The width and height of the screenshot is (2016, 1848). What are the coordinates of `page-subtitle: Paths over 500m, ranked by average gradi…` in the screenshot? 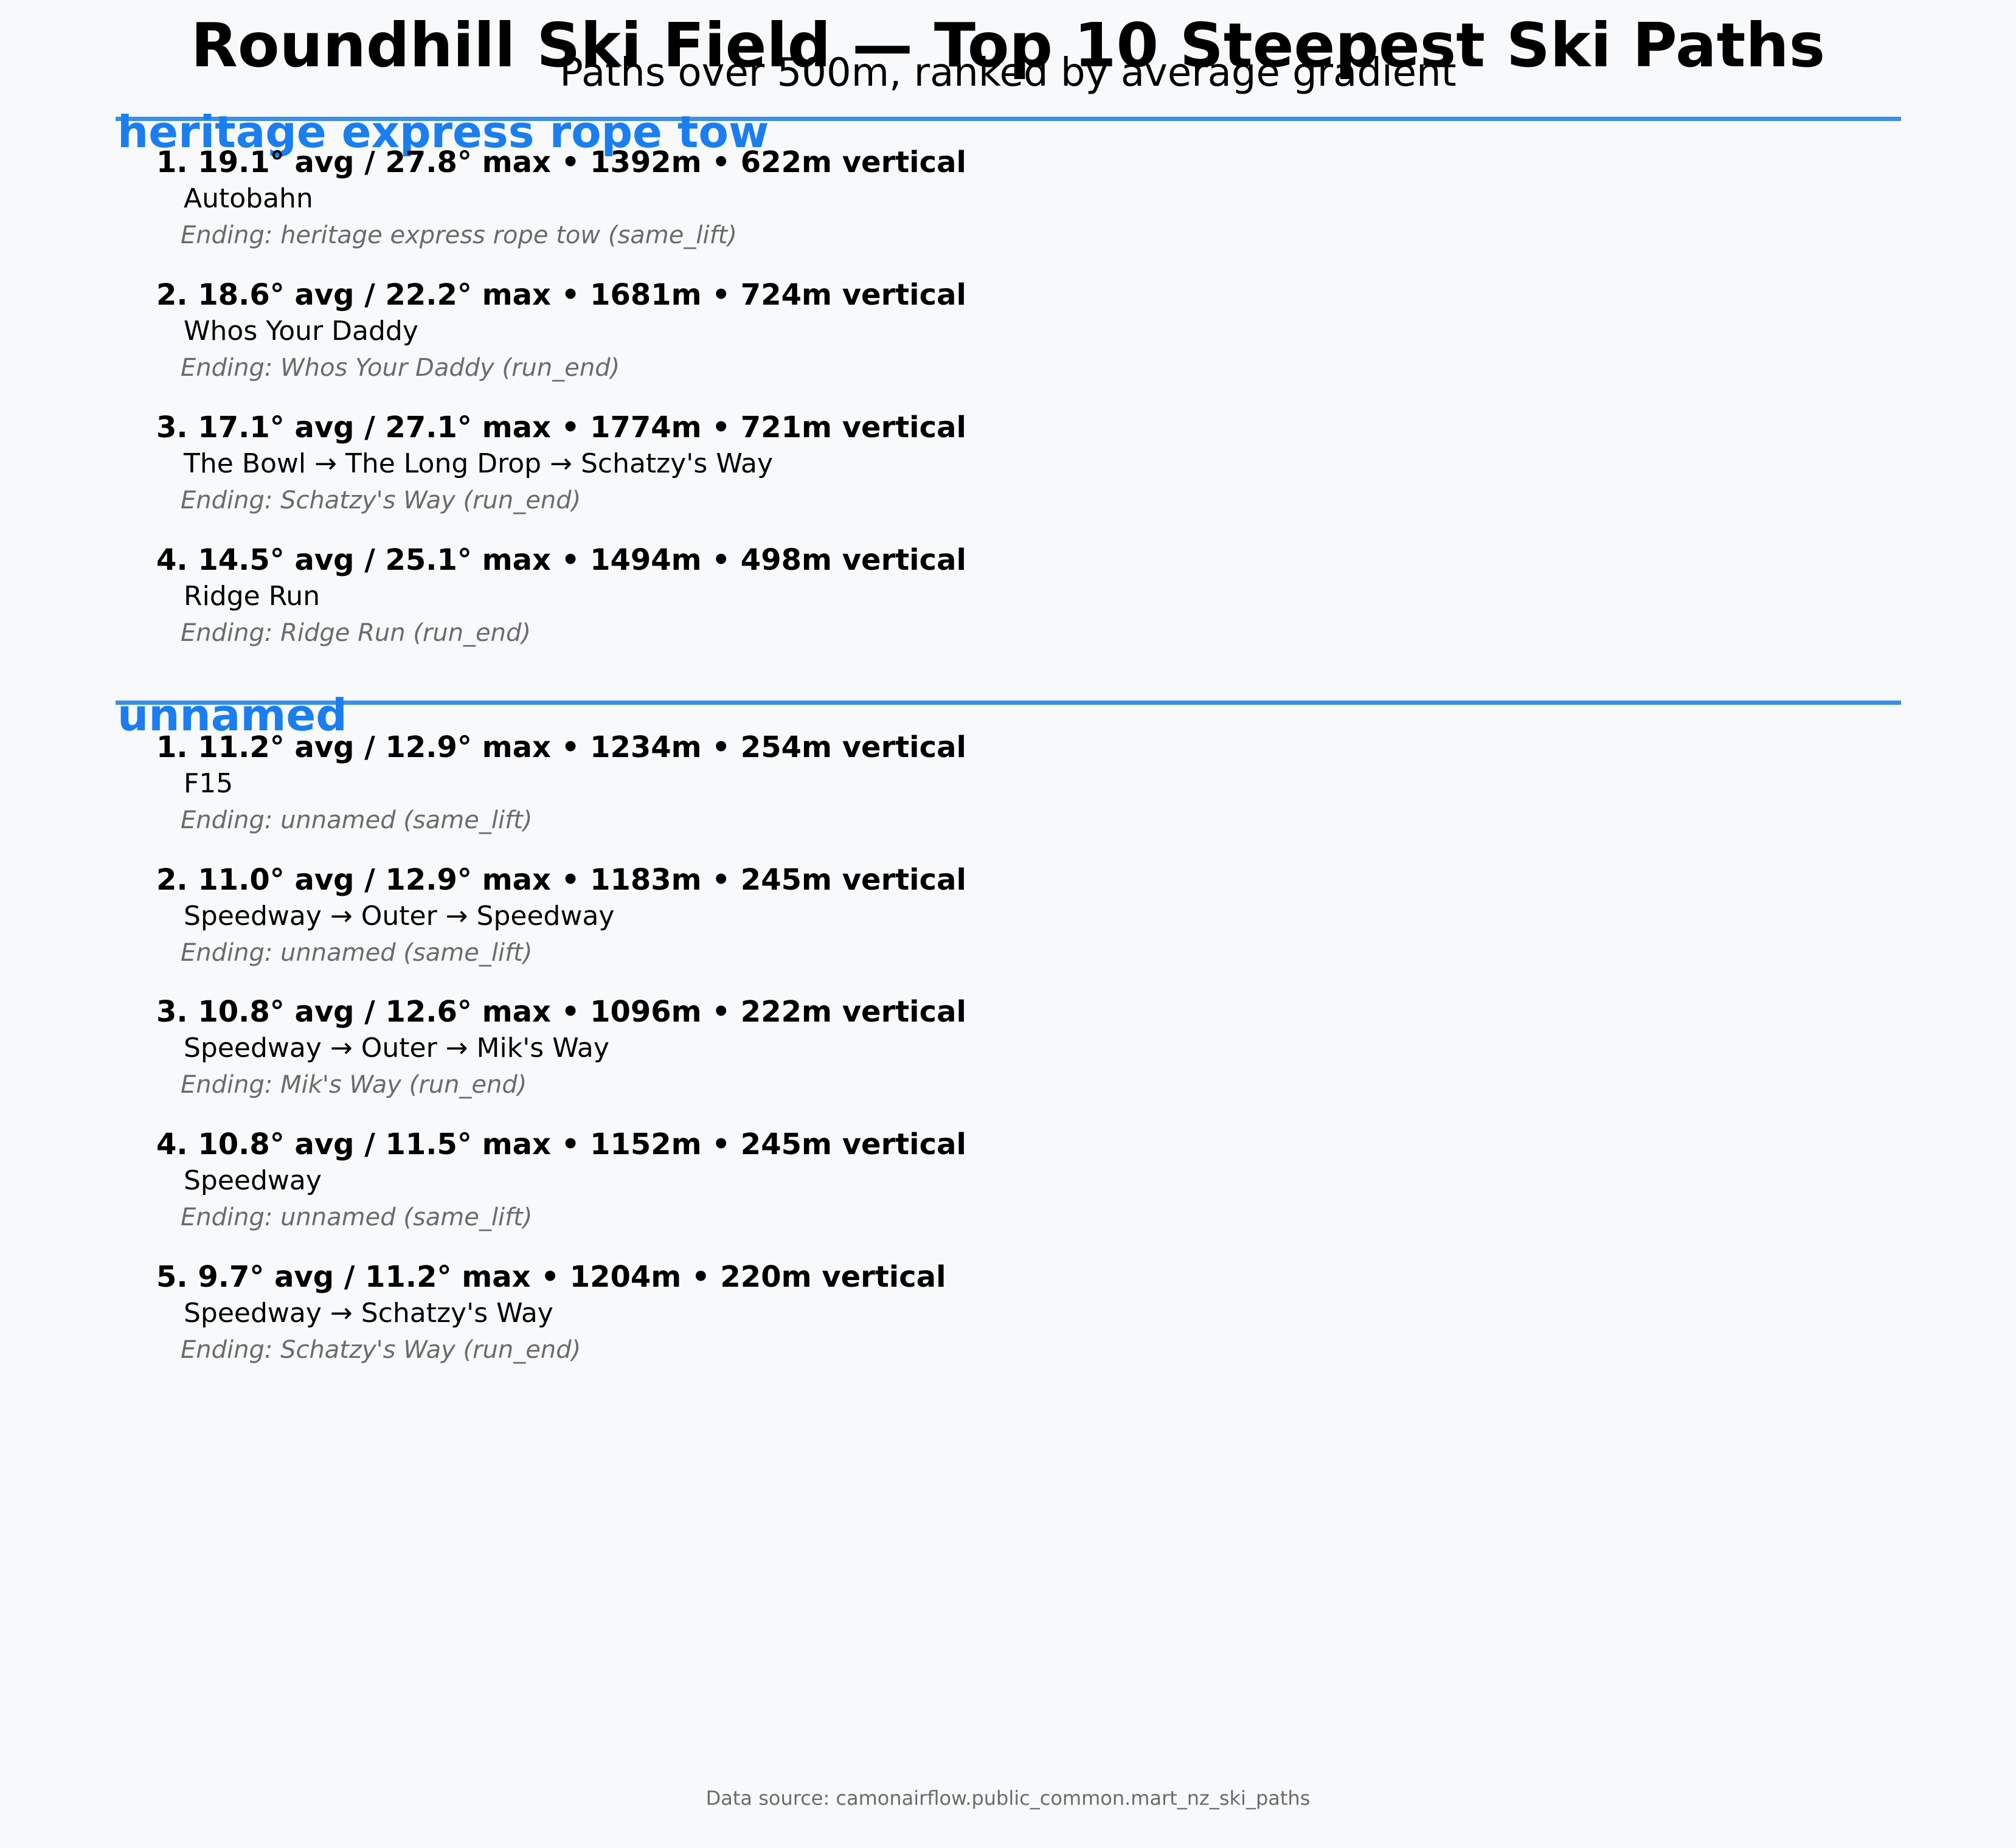 It's located at (1008, 72).